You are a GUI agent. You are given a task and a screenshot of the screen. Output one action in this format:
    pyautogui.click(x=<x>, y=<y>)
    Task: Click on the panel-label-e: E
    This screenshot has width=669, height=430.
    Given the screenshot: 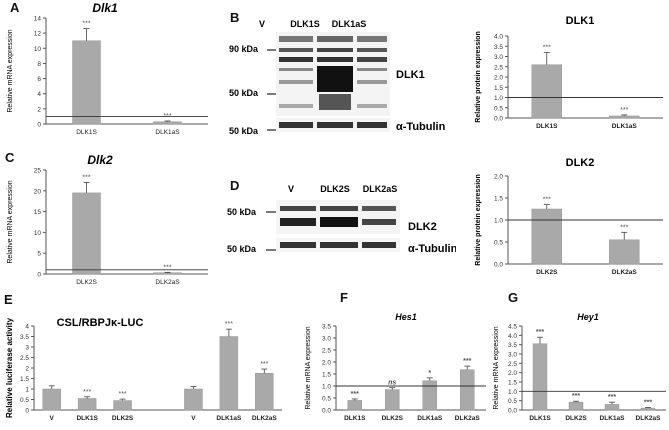 What is the action you would take?
    pyautogui.click(x=8, y=299)
    